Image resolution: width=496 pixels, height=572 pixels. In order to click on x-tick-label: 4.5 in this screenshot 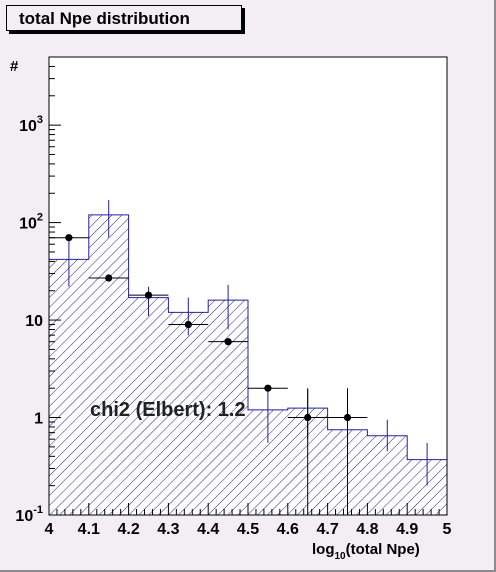, I will do `click(248, 529)`.